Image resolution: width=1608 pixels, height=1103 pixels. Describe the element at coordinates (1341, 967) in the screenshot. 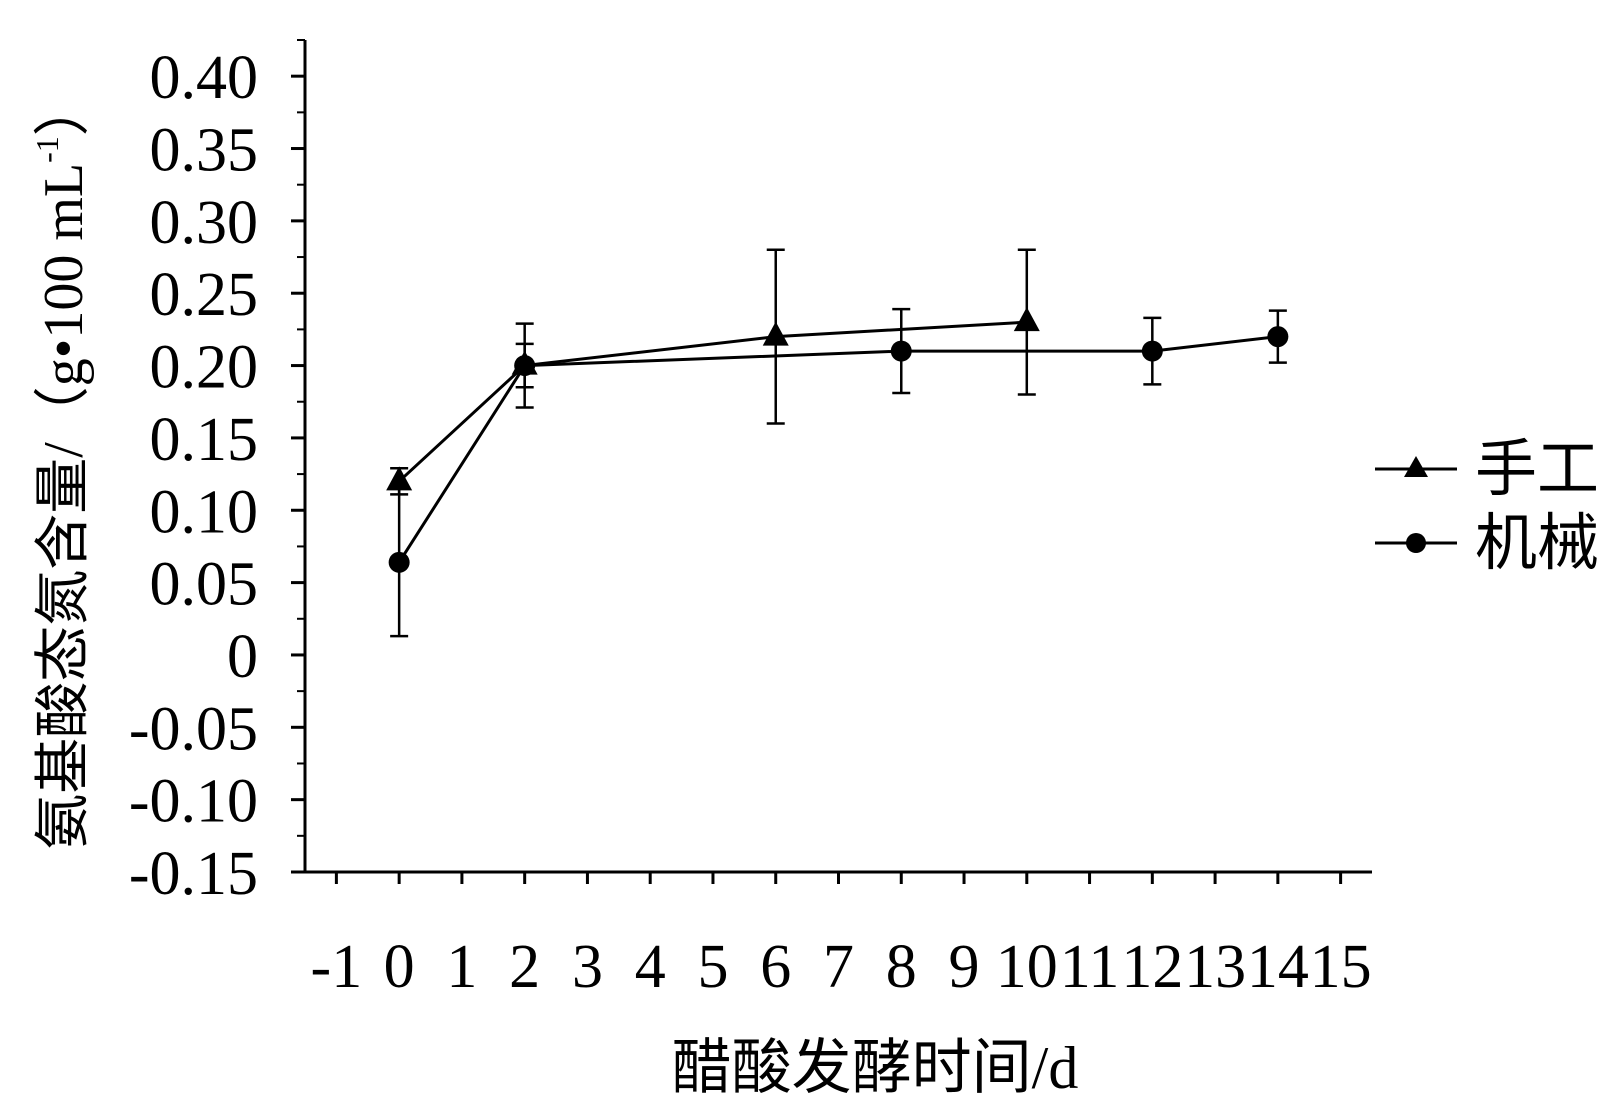

I see `x-tick-label: 15` at that location.